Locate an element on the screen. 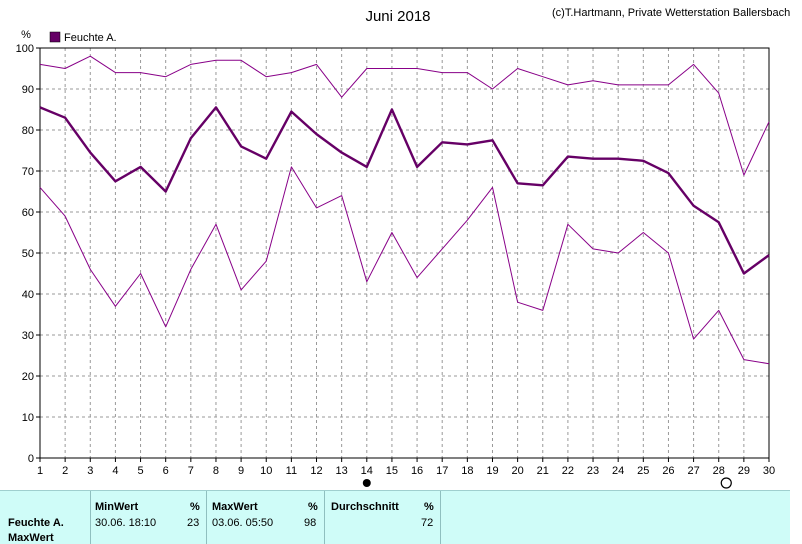 This screenshot has height=544, width=802. y-tick-label: 90 is located at coordinates (28, 90).